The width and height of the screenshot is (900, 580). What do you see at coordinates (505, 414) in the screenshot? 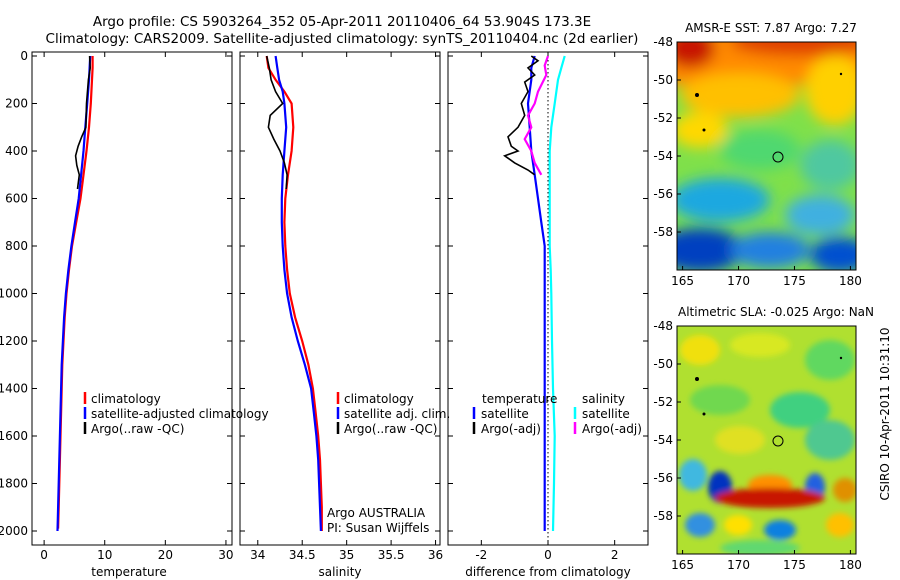
I see `legend-label-t-satellite: satellite` at bounding box center [505, 414].